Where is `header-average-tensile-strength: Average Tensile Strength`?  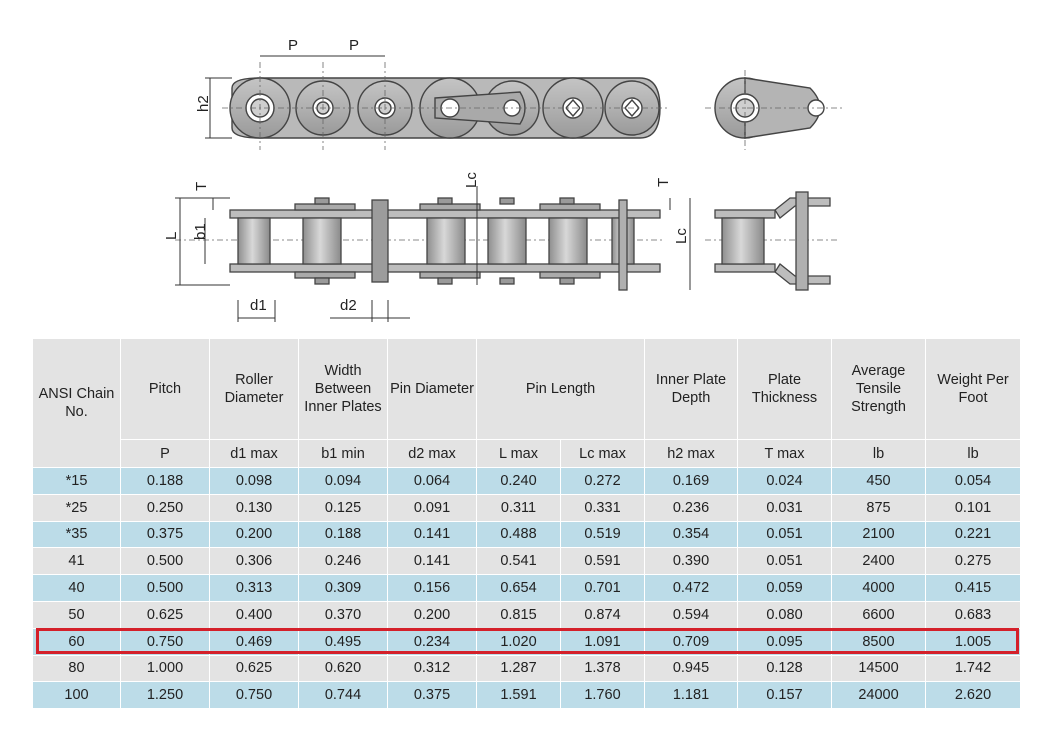
header-average-tensile-strength: Average Tensile Strength is located at coordinates (878, 389).